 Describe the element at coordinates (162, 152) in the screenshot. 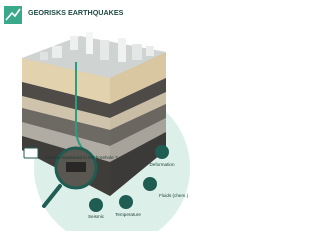

I see `deformation-icon` at that location.